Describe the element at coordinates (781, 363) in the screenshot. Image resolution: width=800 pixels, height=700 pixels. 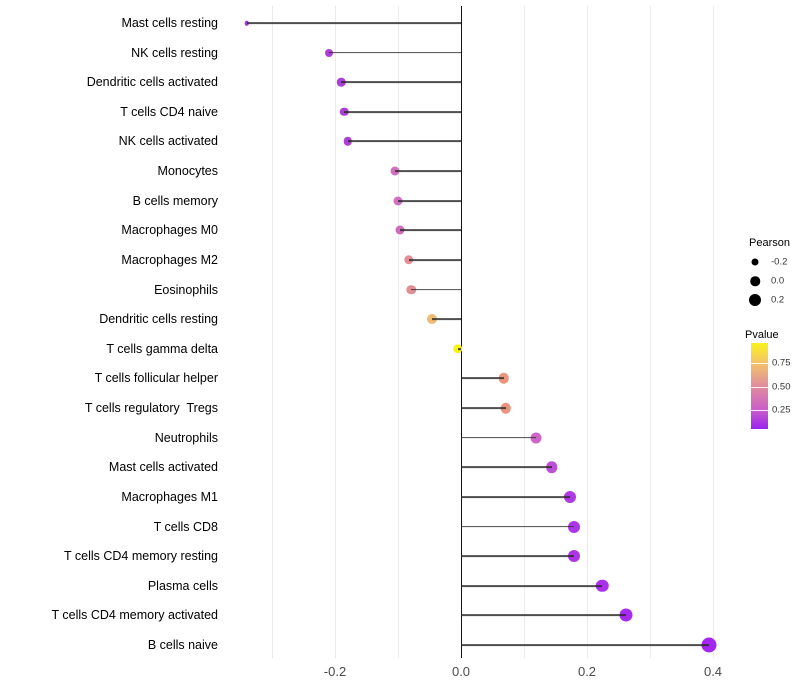
I see `colorbar-label: 0.75` at that location.